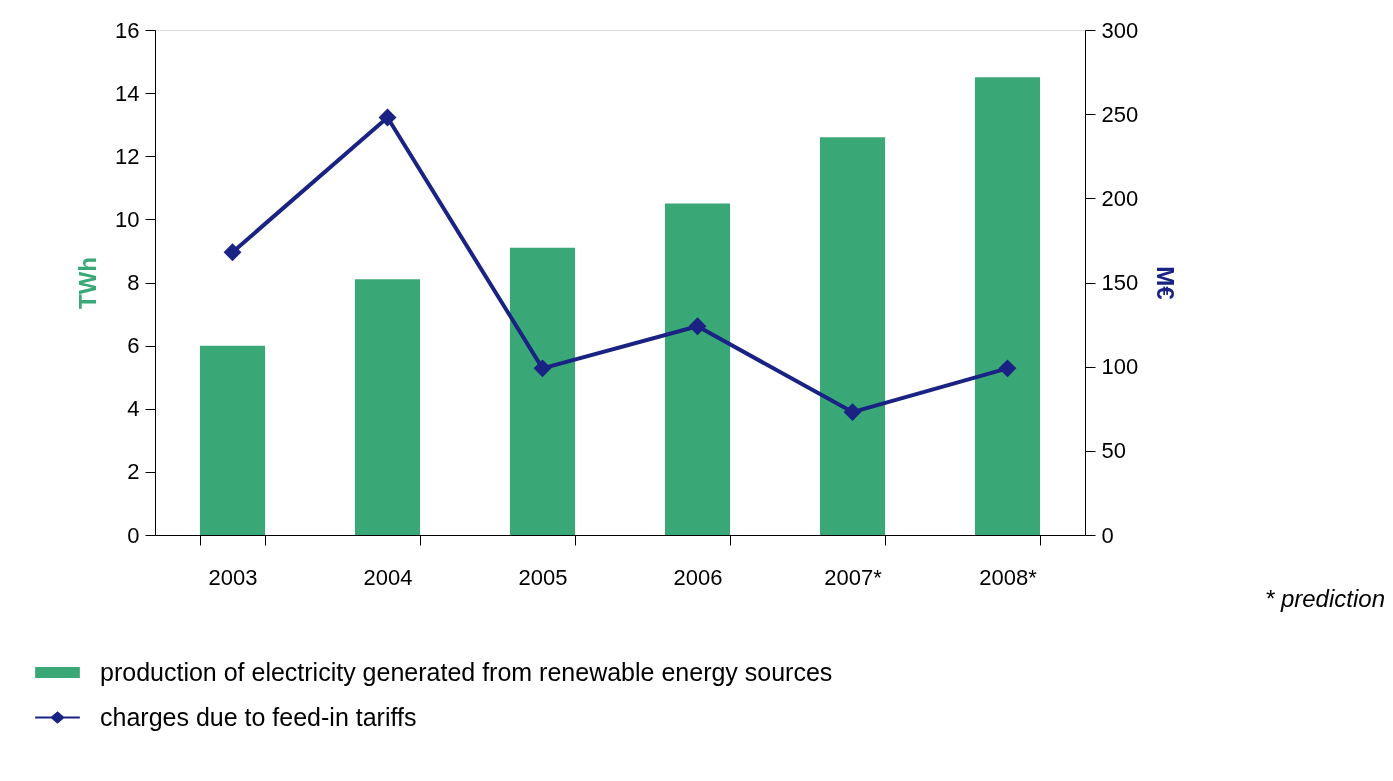  What do you see at coordinates (1120, 30) in the screenshot?
I see `y2-tick-label: 300` at bounding box center [1120, 30].